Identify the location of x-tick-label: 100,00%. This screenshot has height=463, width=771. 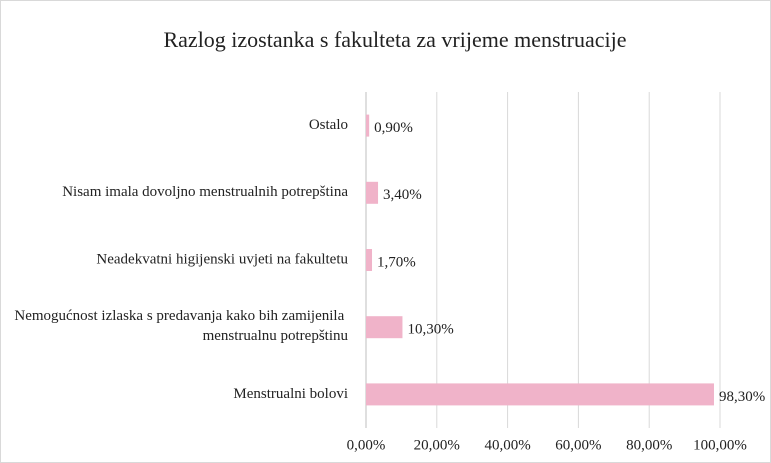
(720, 445).